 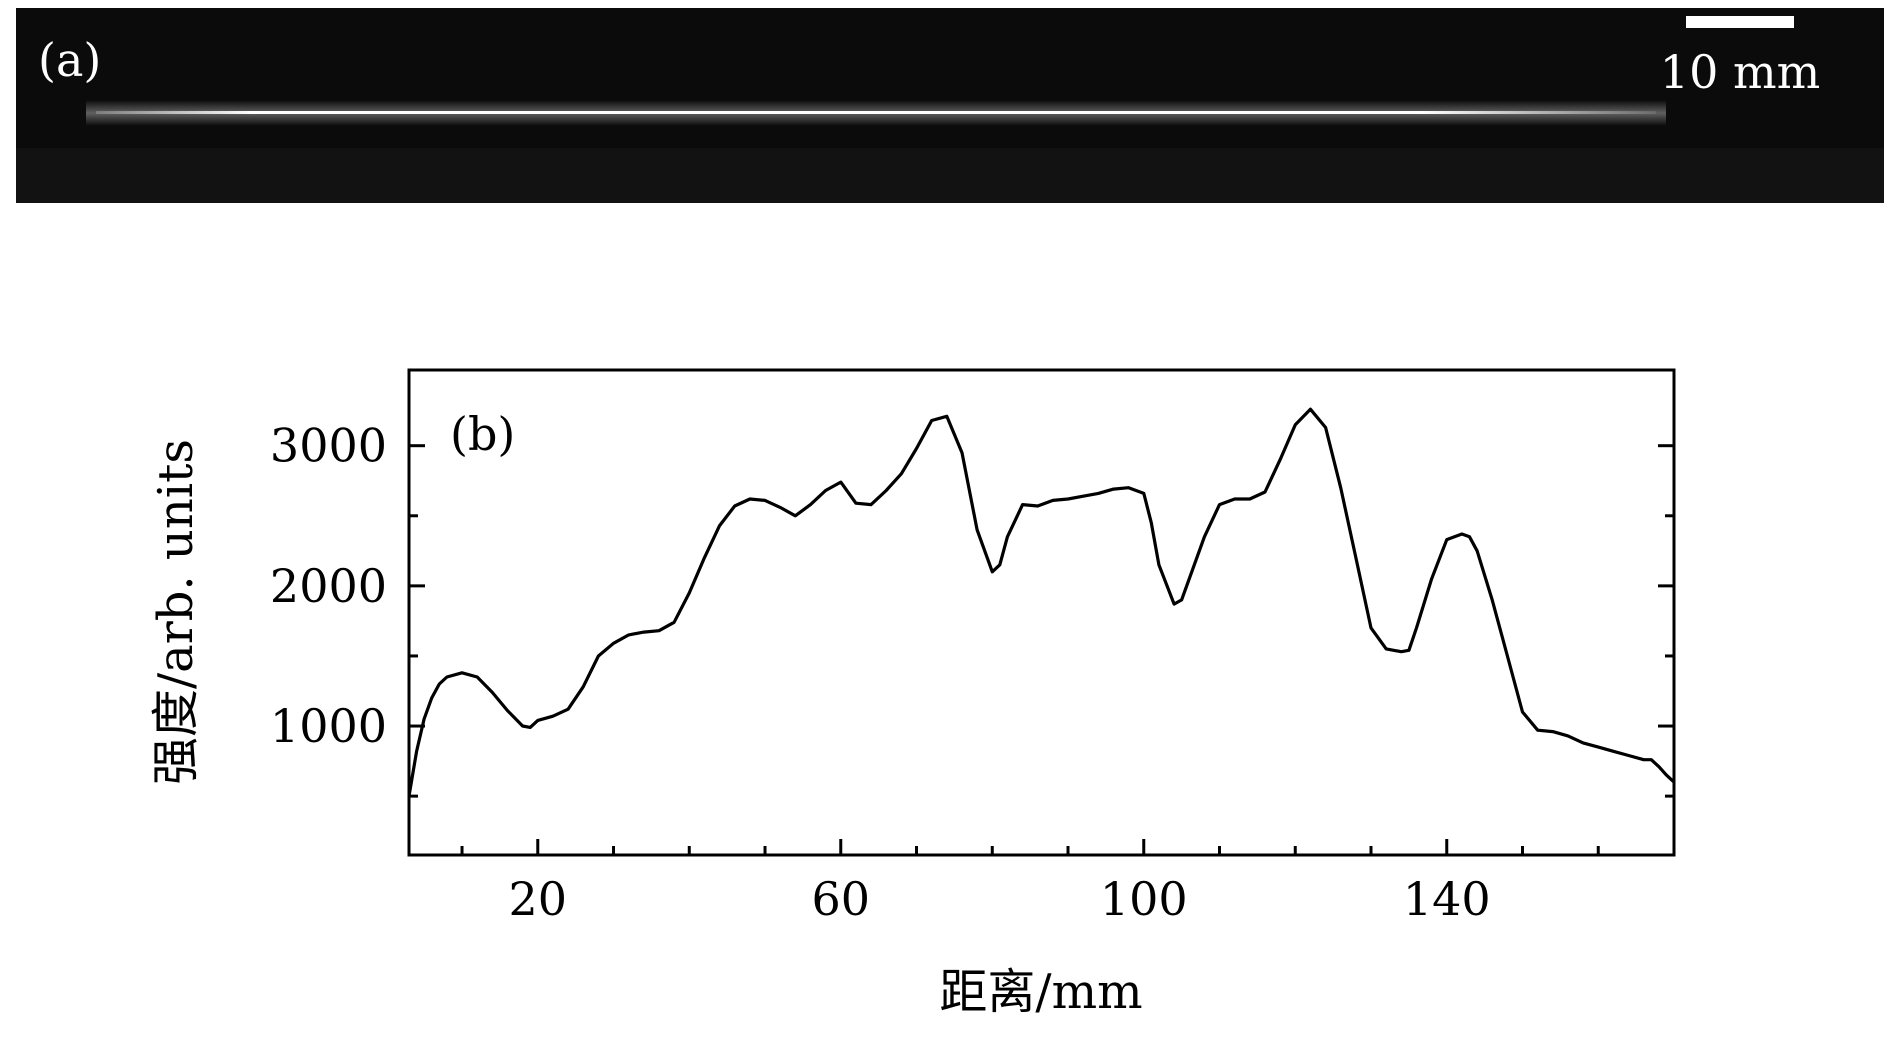 I want to click on x-axis-label: 距离/mm, so click(x=1040, y=992).